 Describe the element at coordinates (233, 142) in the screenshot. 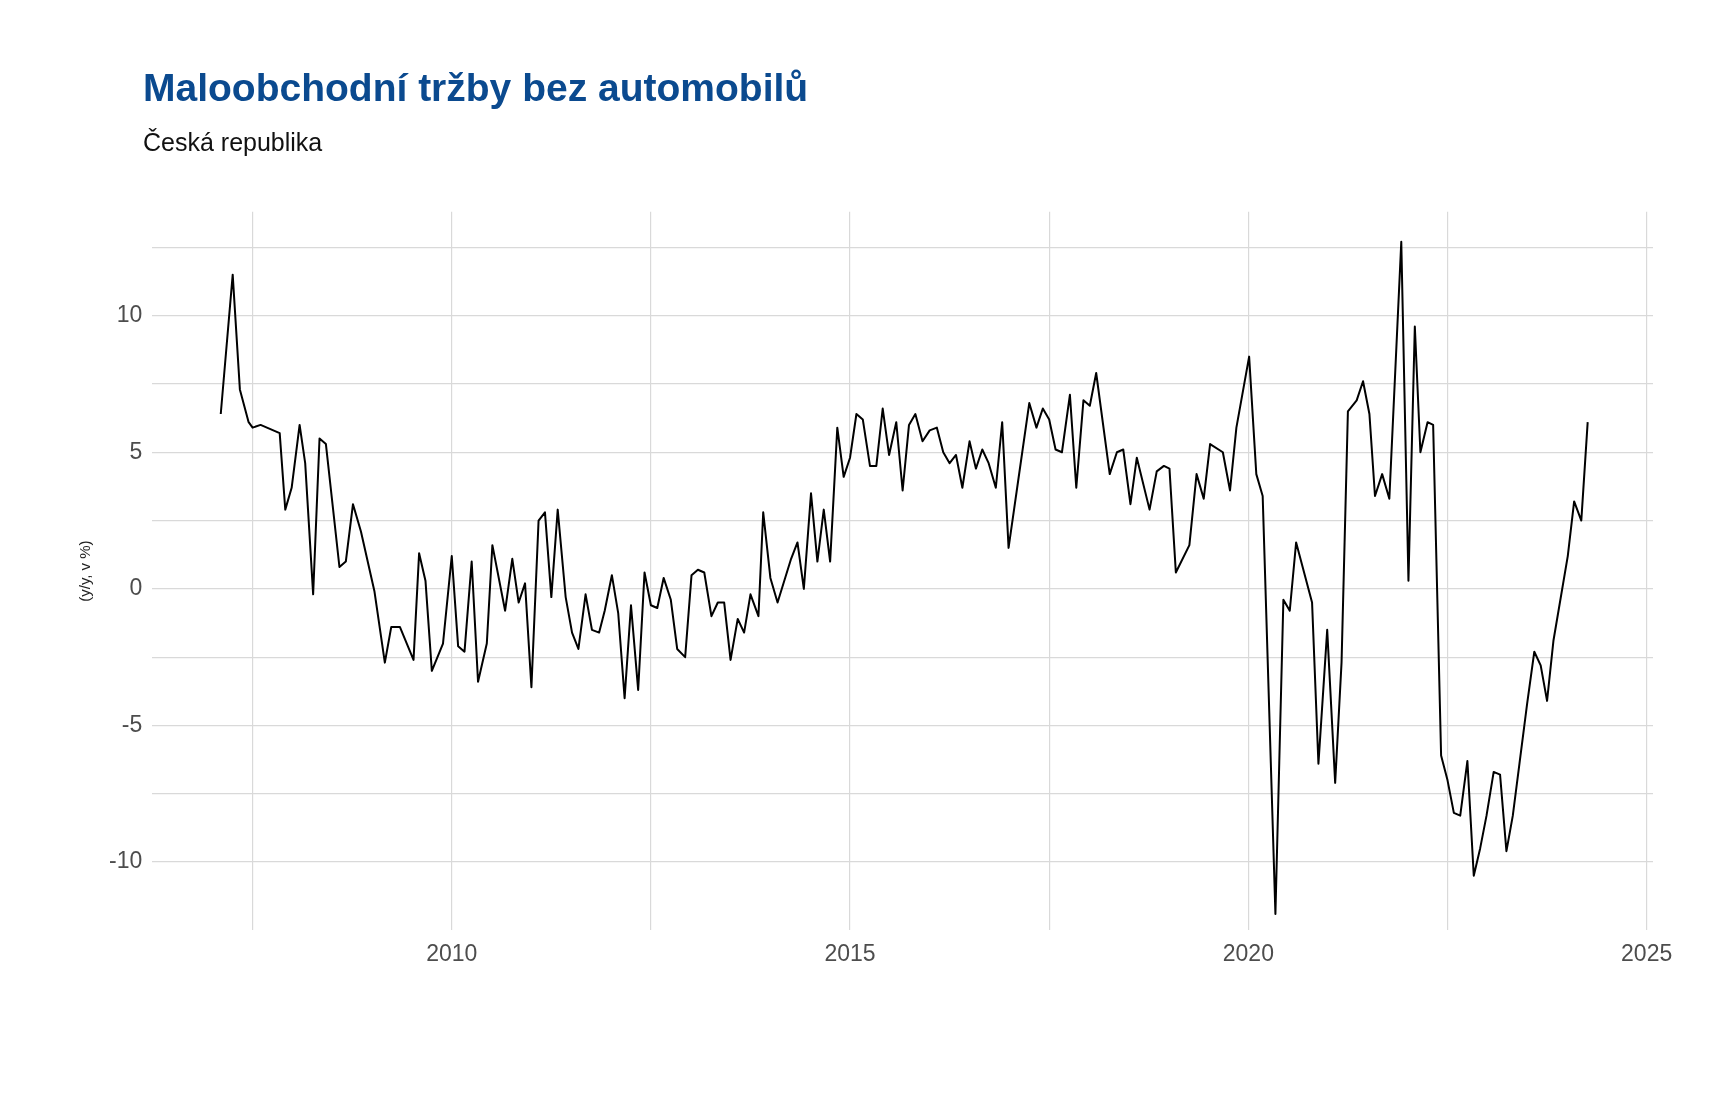

I see `chart-subtitle: Česká republika` at that location.